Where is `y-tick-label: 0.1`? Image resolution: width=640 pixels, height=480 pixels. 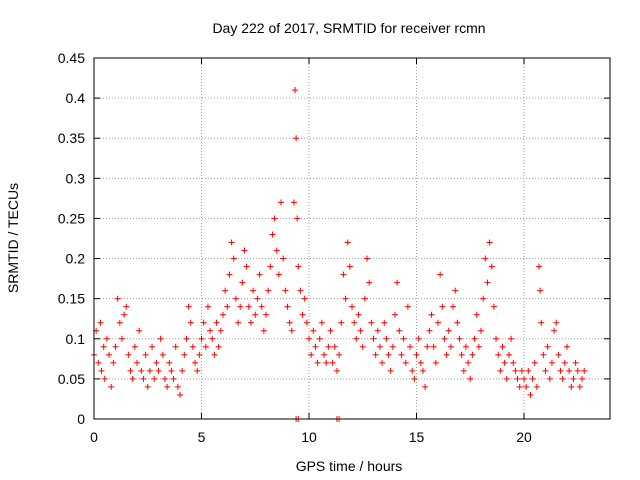
y-tick-label: 0.1 is located at coordinates (76, 339).